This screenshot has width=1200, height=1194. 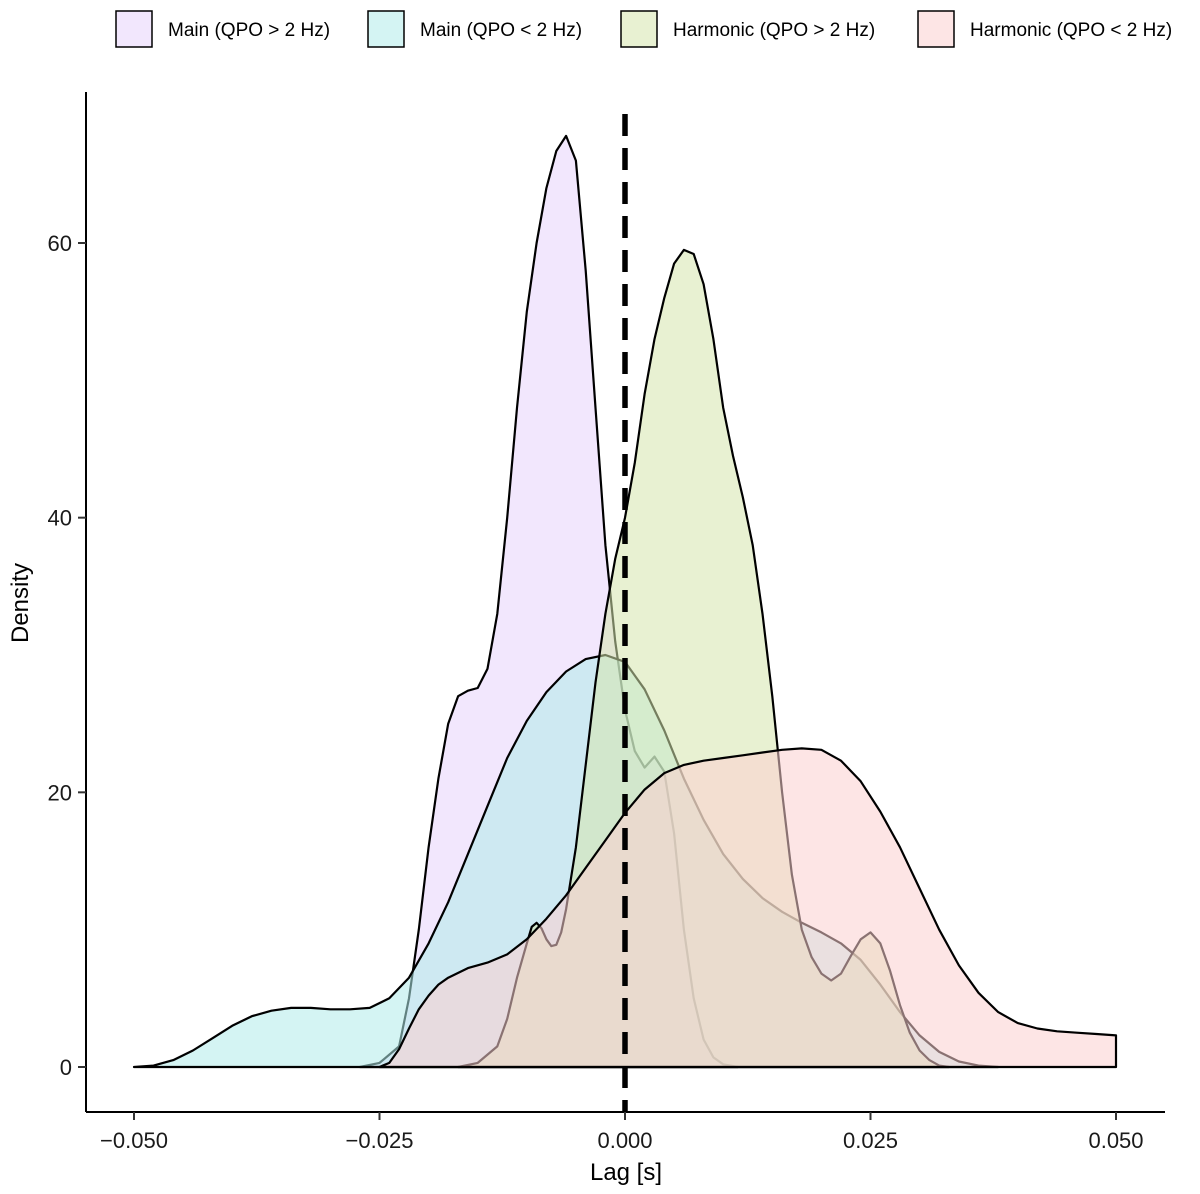 What do you see at coordinates (60, 792) in the screenshot?
I see `y-tick-label: 20` at bounding box center [60, 792].